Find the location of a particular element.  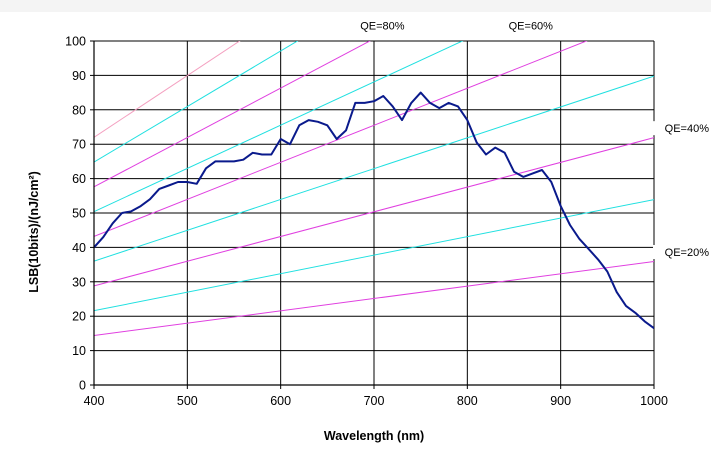

y-tick-label: 100 is located at coordinates (75, 42).